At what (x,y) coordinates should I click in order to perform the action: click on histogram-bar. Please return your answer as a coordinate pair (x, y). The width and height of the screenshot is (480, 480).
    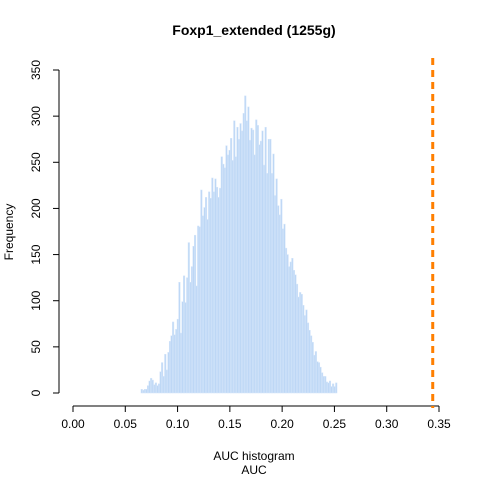
    Looking at the image, I should click on (336, 388).